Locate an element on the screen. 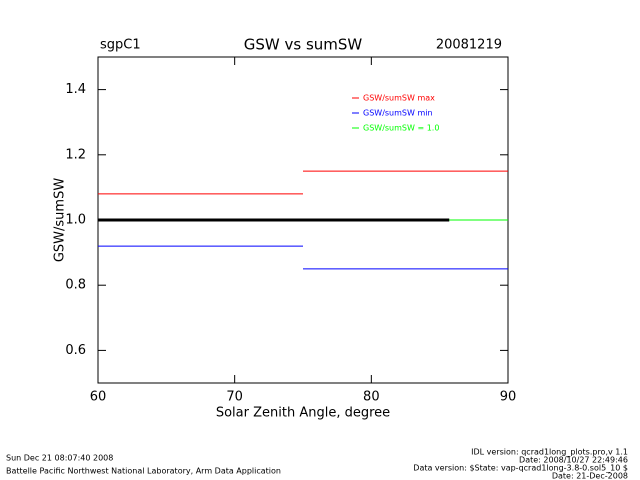  y-axis-label: GSW/sumSW is located at coordinates (60, 220).